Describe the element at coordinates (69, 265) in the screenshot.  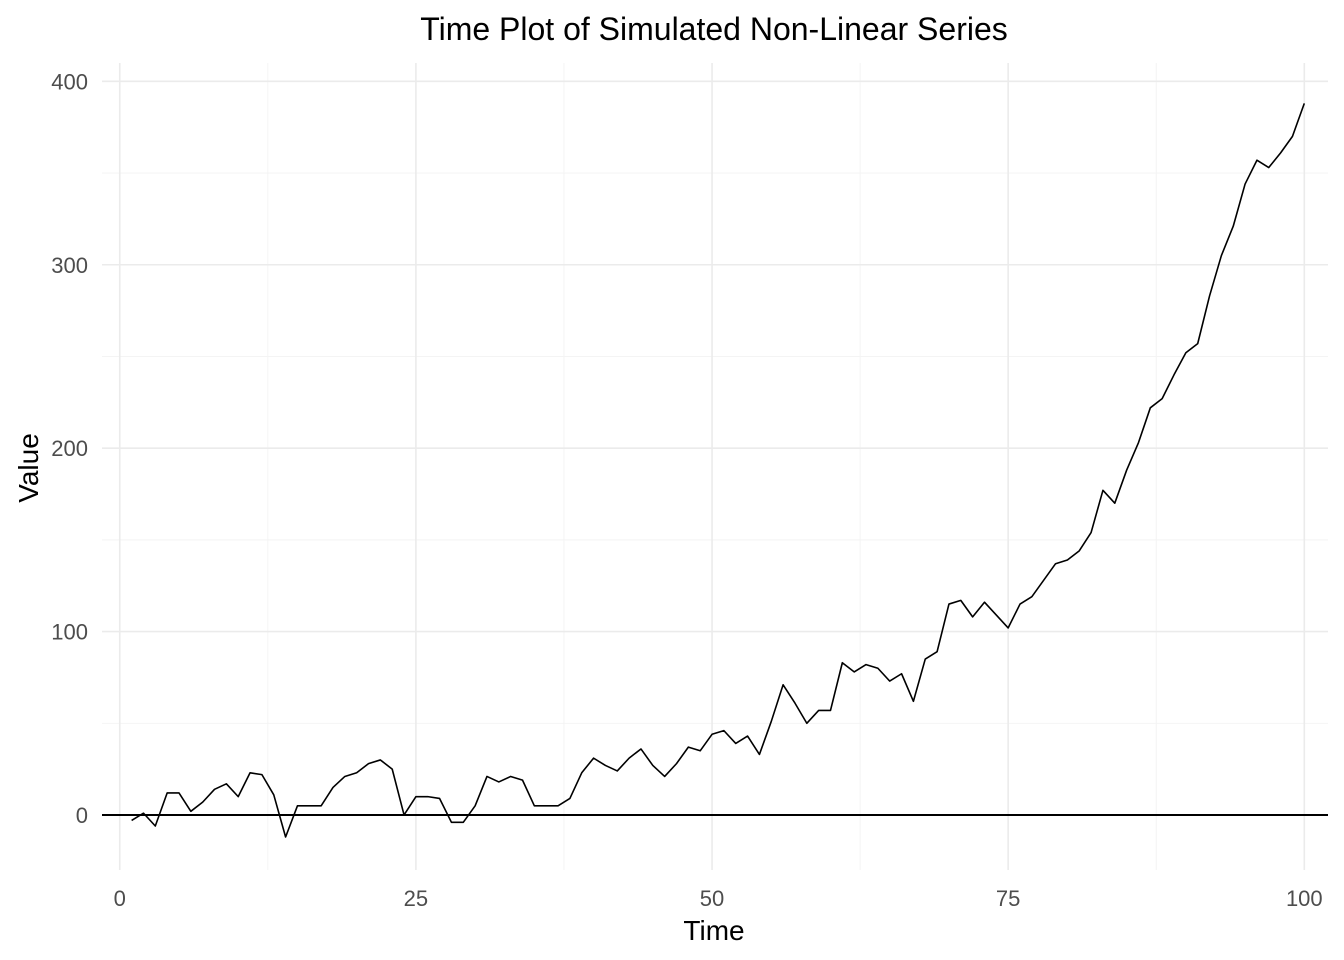
I see `y-tick-label: 300` at that location.